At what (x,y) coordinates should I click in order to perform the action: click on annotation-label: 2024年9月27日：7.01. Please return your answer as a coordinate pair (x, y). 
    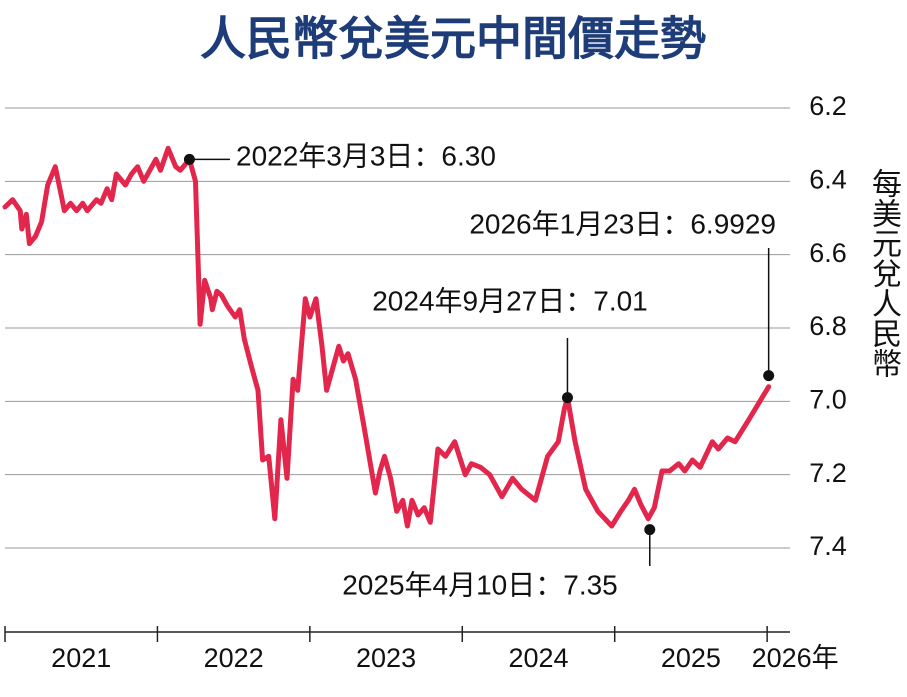
    Looking at the image, I should click on (510, 300).